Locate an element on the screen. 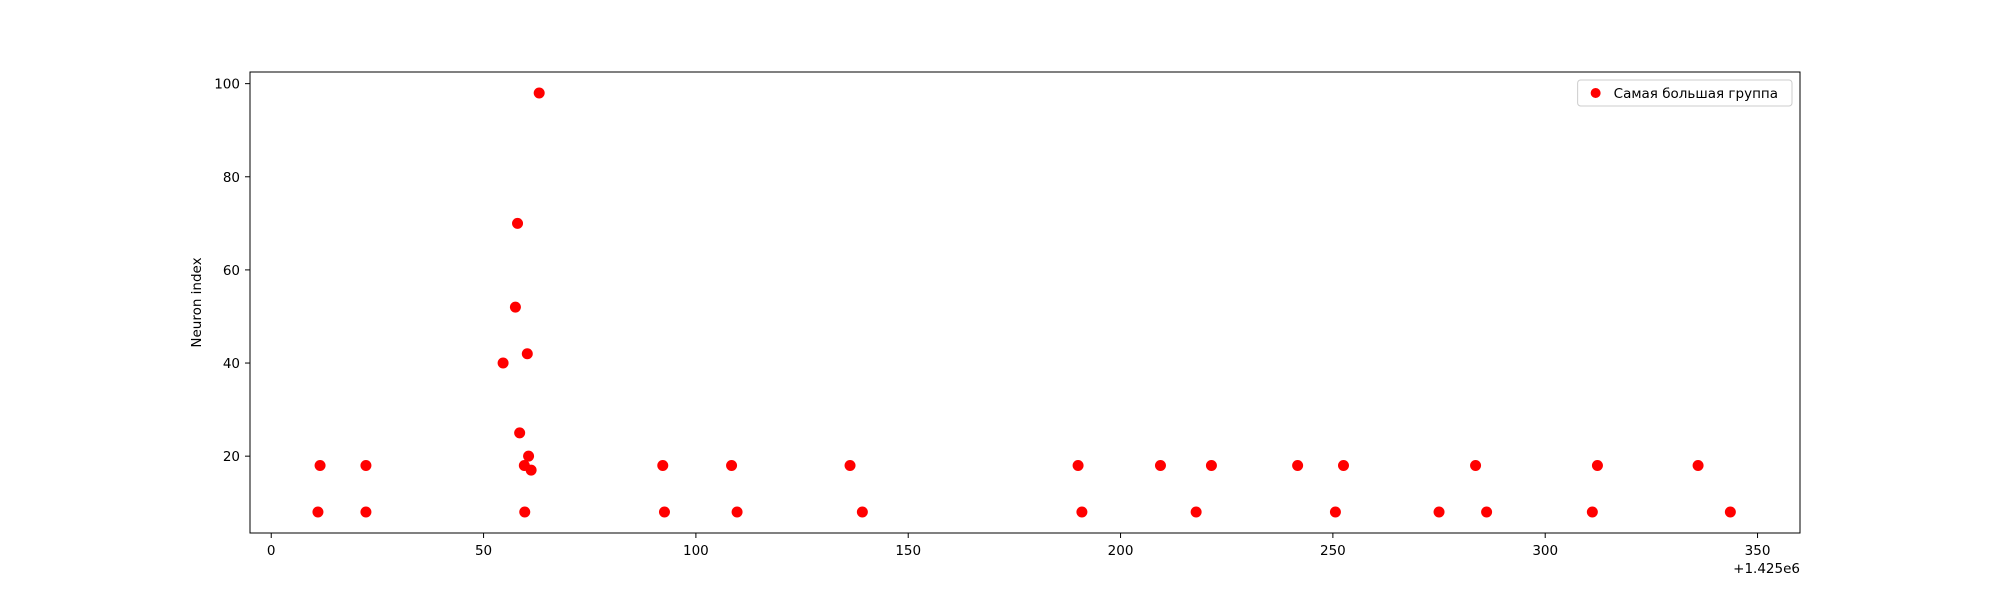 This screenshot has width=2000, height=600. x-tick-label: 250 is located at coordinates (1333, 551).